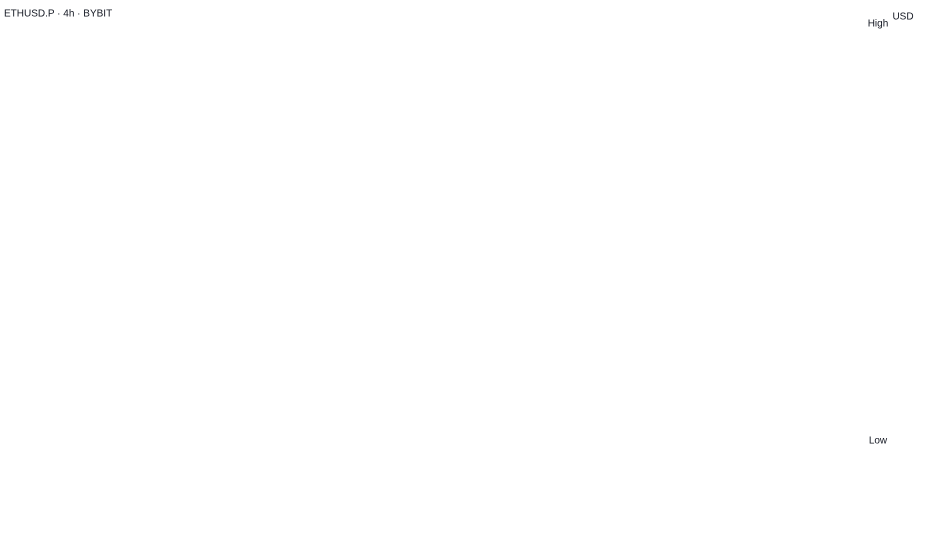  What do you see at coordinates (878, 24) in the screenshot?
I see `high-text: High` at bounding box center [878, 24].